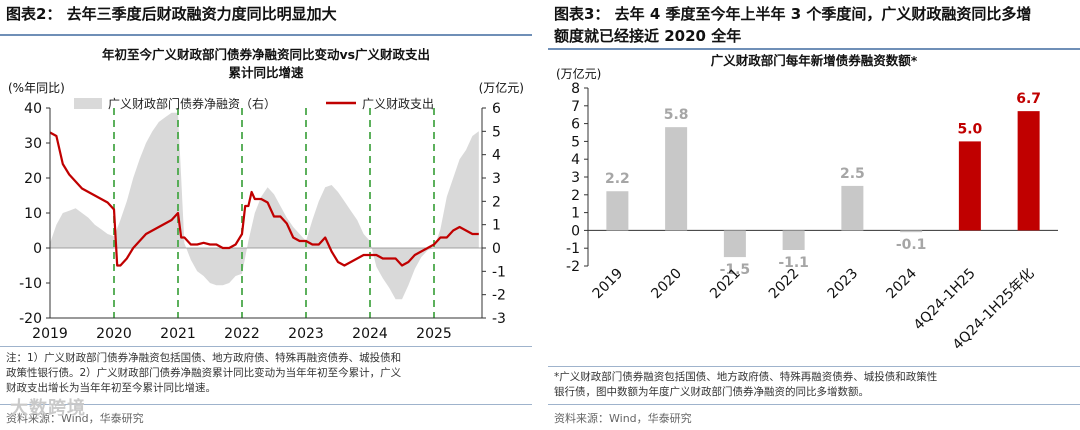 This screenshot has width=1080, height=430. I want to click on left-ytick-label: -20, so click(30, 319).